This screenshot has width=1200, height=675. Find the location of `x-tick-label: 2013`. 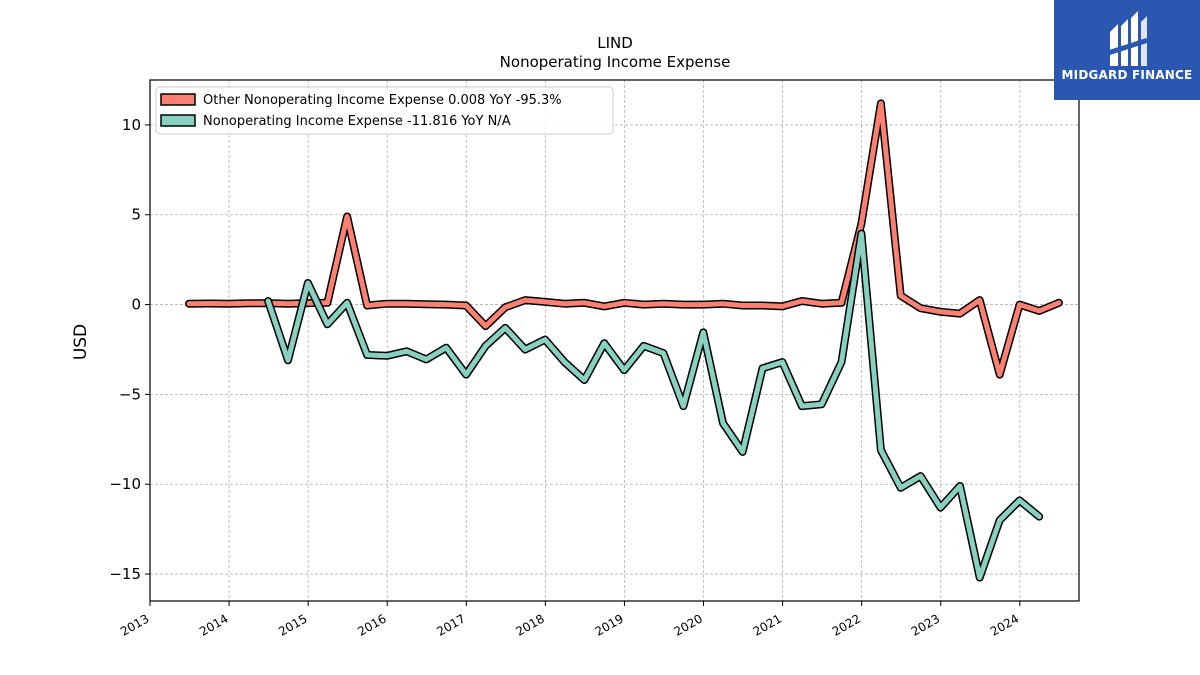

x-tick-label: 2013 is located at coordinates (134, 624).